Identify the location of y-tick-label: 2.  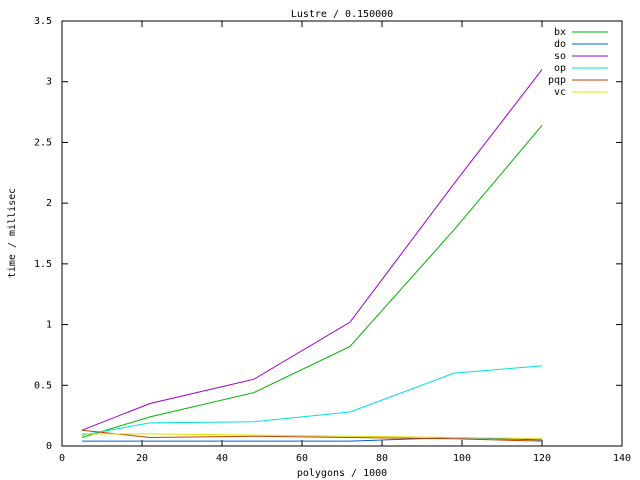
(49, 203).